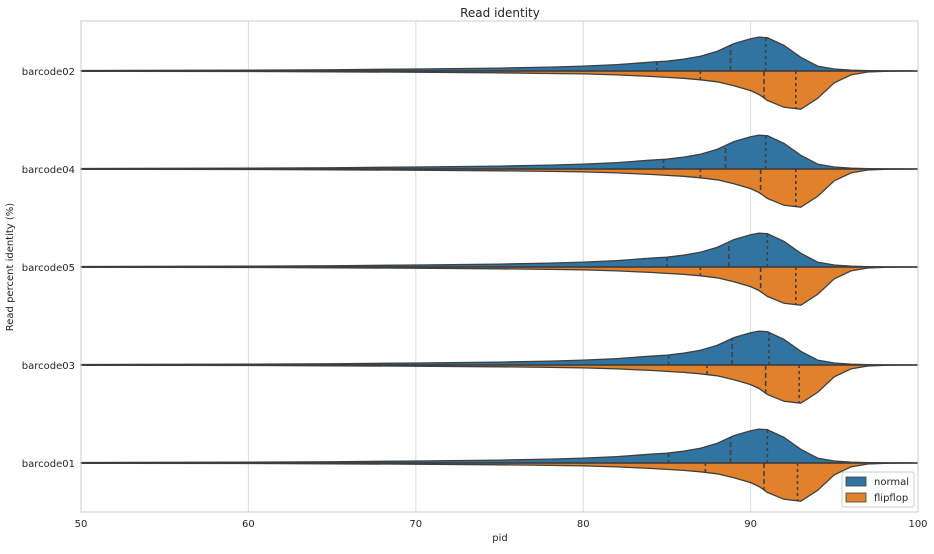 The width and height of the screenshot is (934, 554). What do you see at coordinates (878, 489) in the screenshot?
I see `legend: normal flipflop` at bounding box center [878, 489].